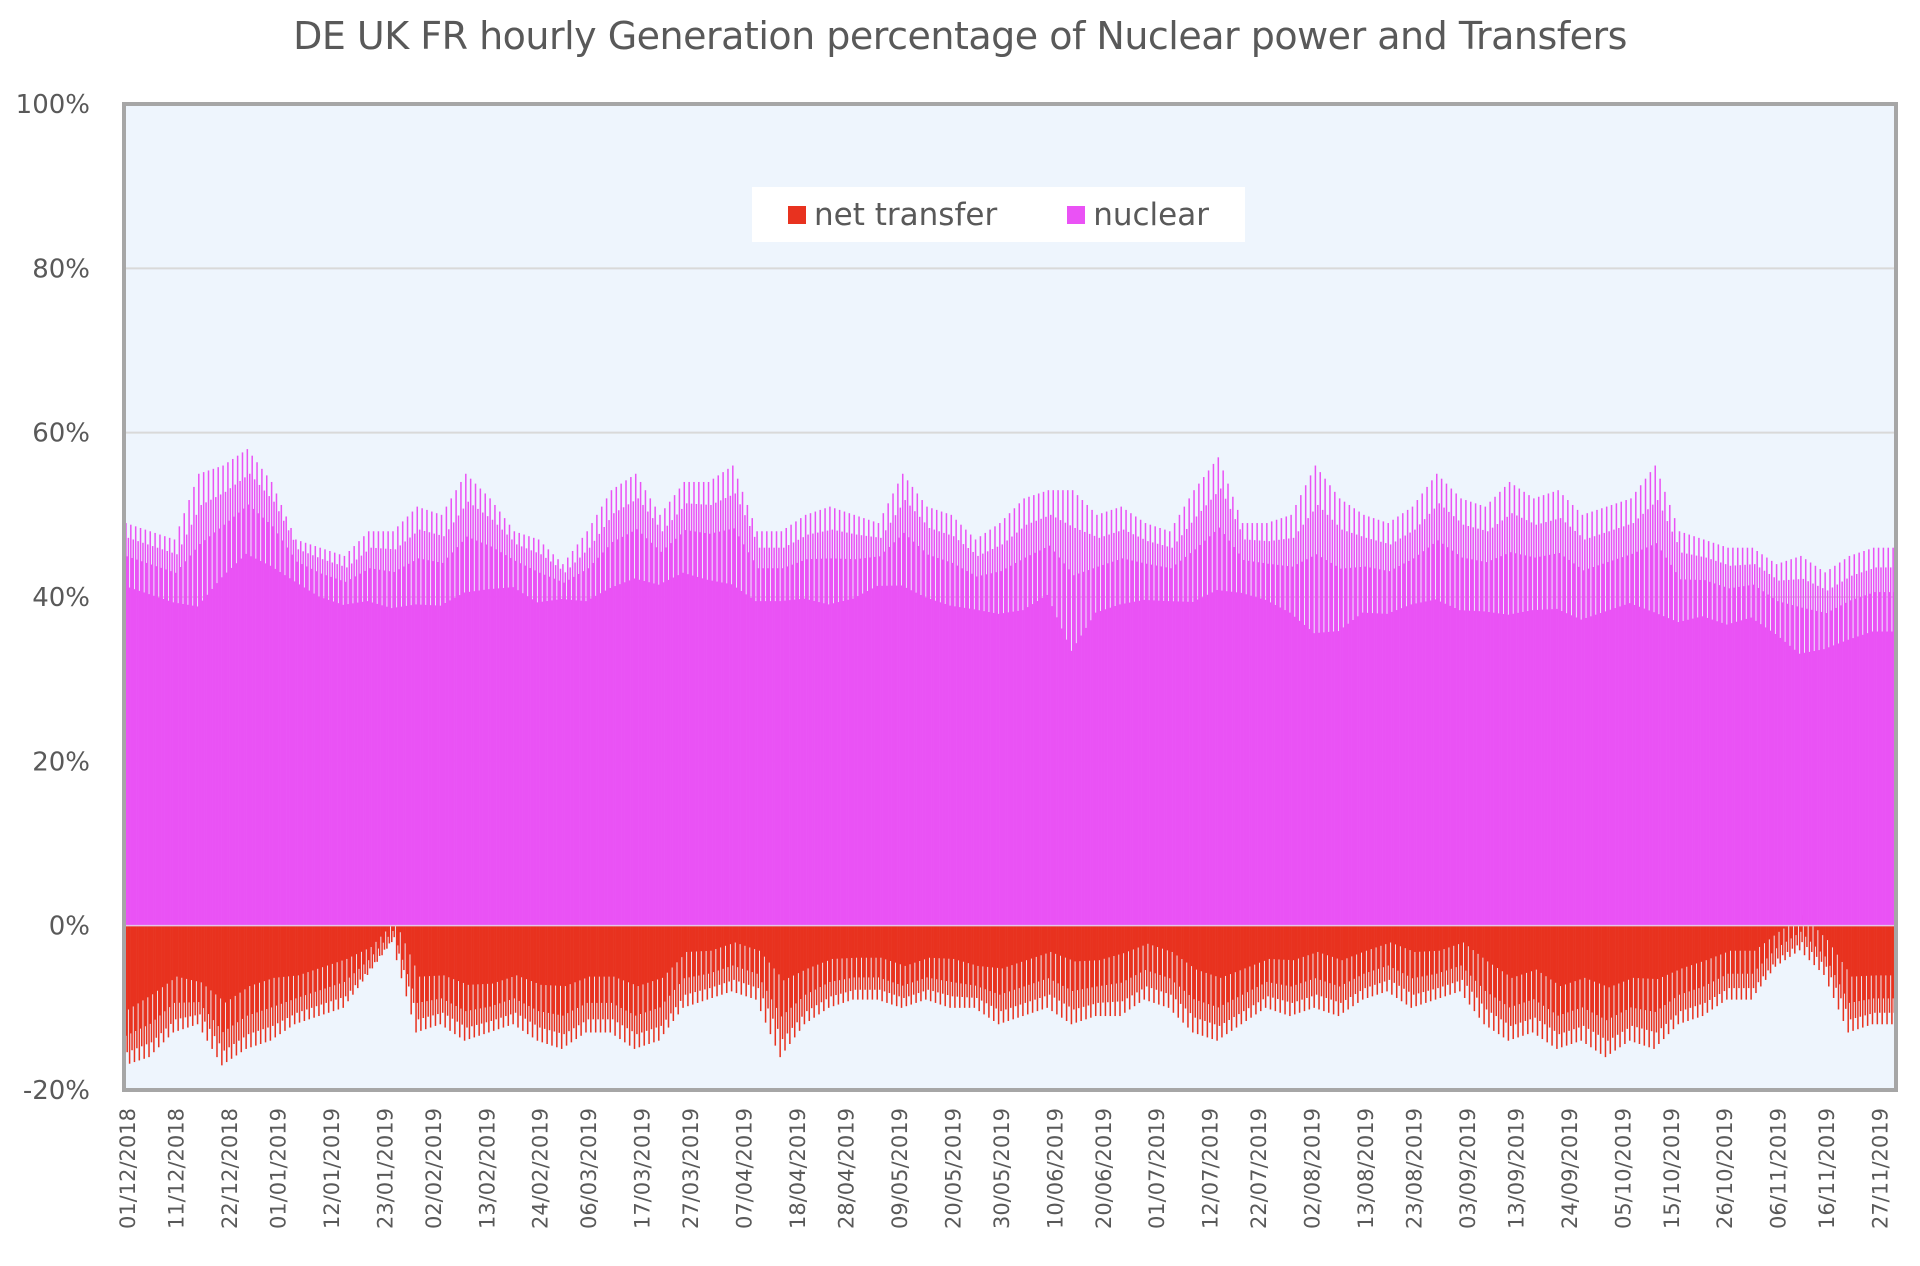 This screenshot has height=1266, width=1920. What do you see at coordinates (1570, 1168) in the screenshot?
I see `x-tick-label: 24/09/2019` at bounding box center [1570, 1168].